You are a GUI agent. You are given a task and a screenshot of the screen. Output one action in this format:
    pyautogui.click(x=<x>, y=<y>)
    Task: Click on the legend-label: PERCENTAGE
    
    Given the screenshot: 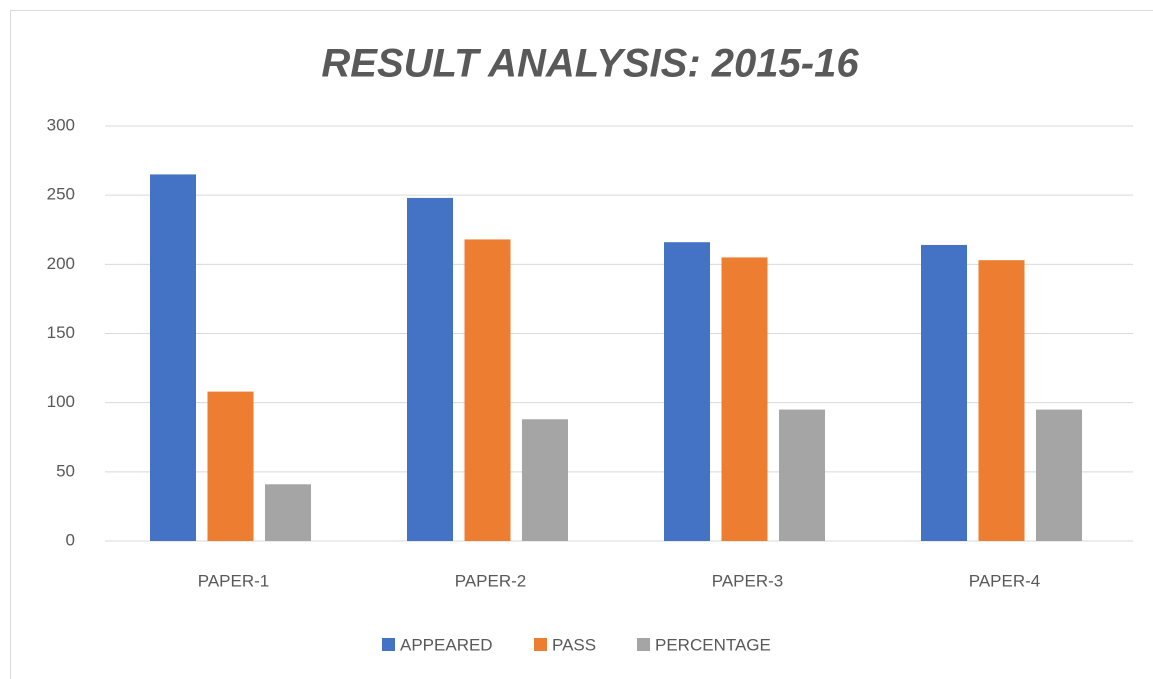 What is the action you would take?
    pyautogui.click(x=713, y=644)
    